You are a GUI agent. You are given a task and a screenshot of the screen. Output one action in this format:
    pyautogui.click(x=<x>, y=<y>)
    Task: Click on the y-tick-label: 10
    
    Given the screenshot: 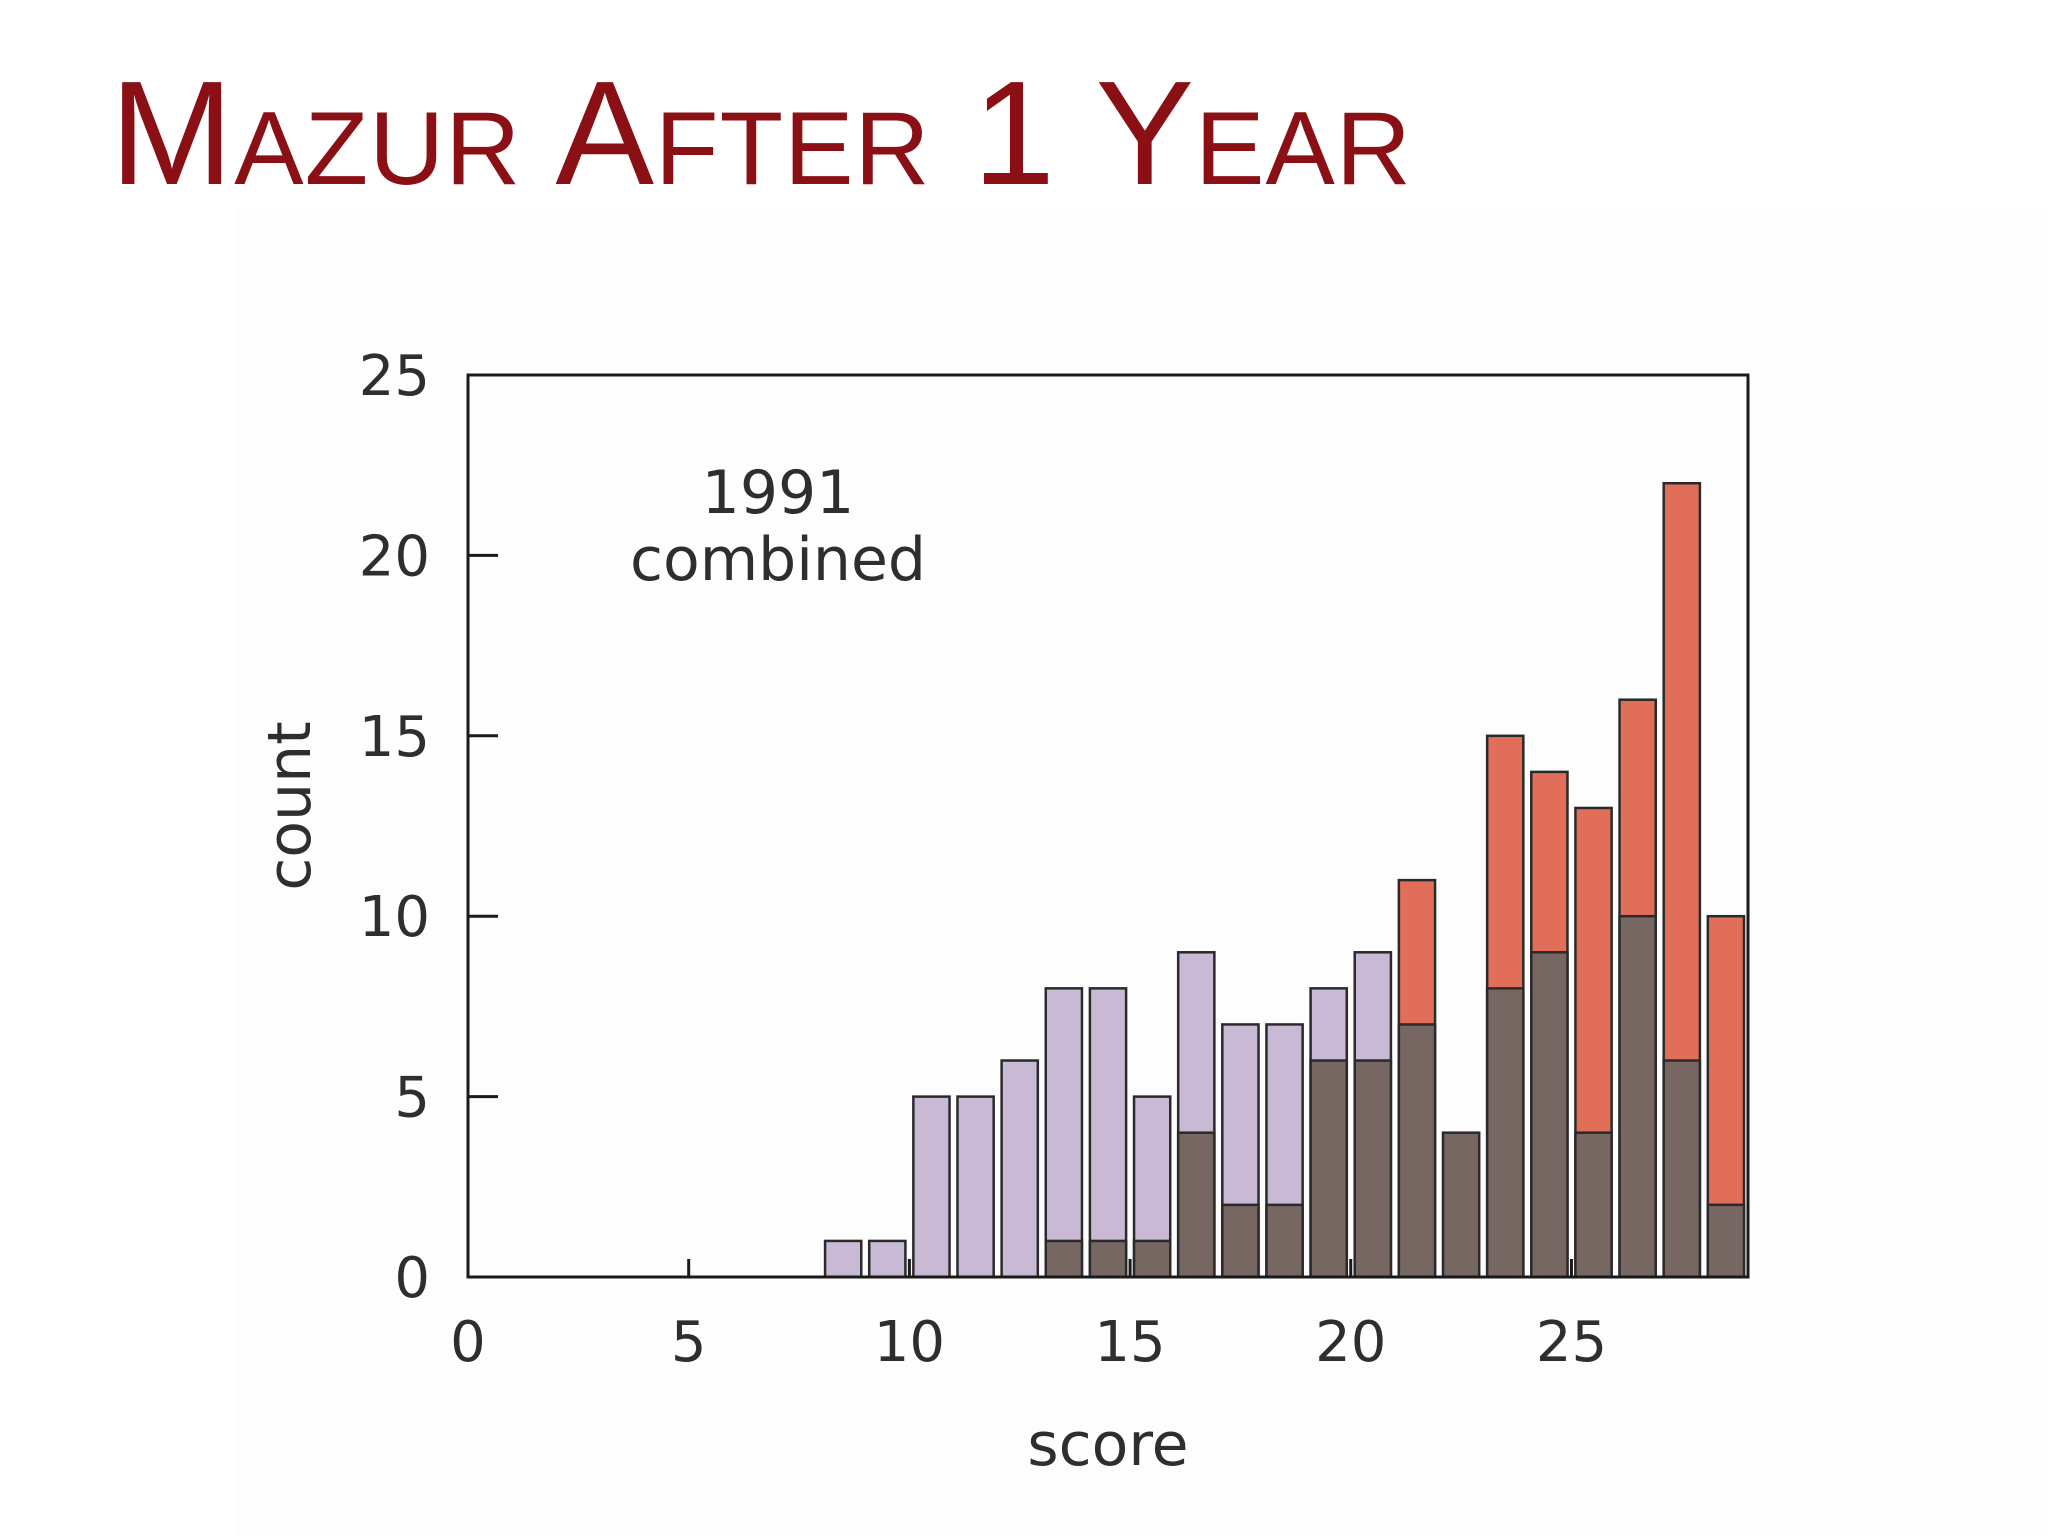 What is the action you would take?
    pyautogui.click(x=394, y=917)
    